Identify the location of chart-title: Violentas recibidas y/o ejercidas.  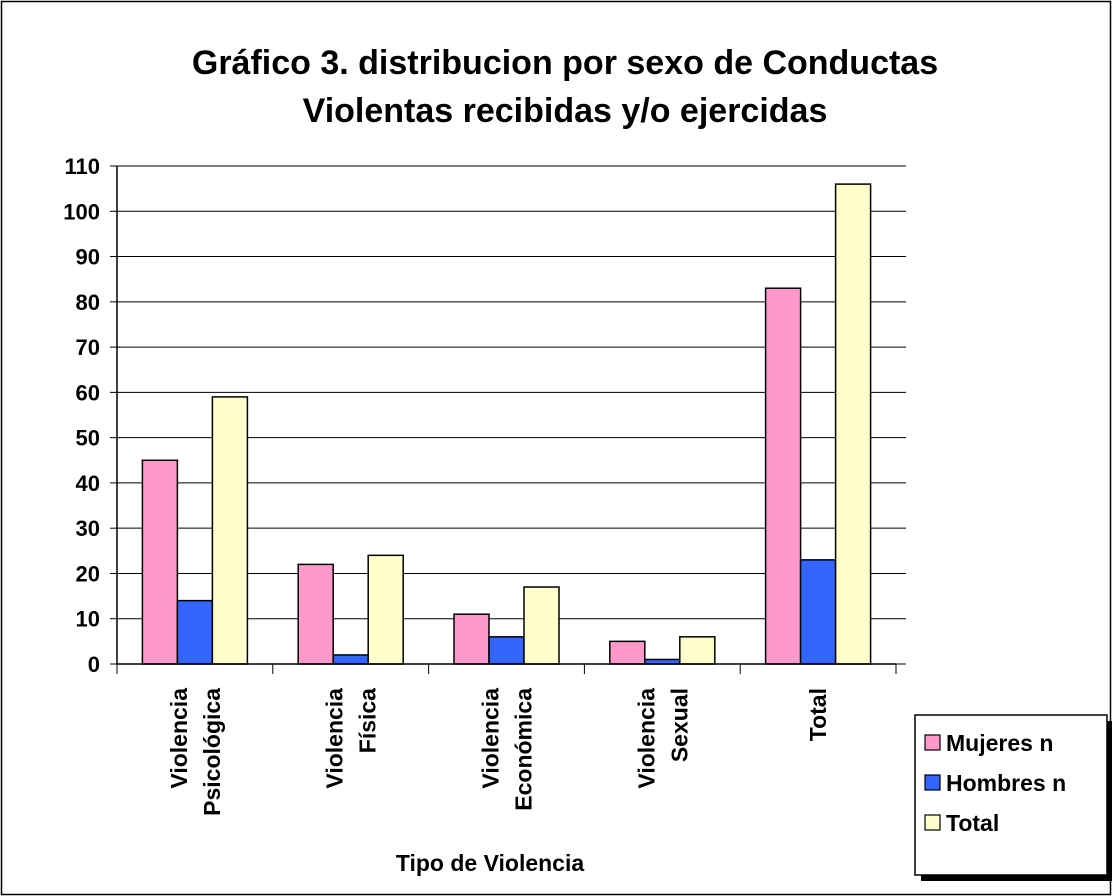
(565, 111).